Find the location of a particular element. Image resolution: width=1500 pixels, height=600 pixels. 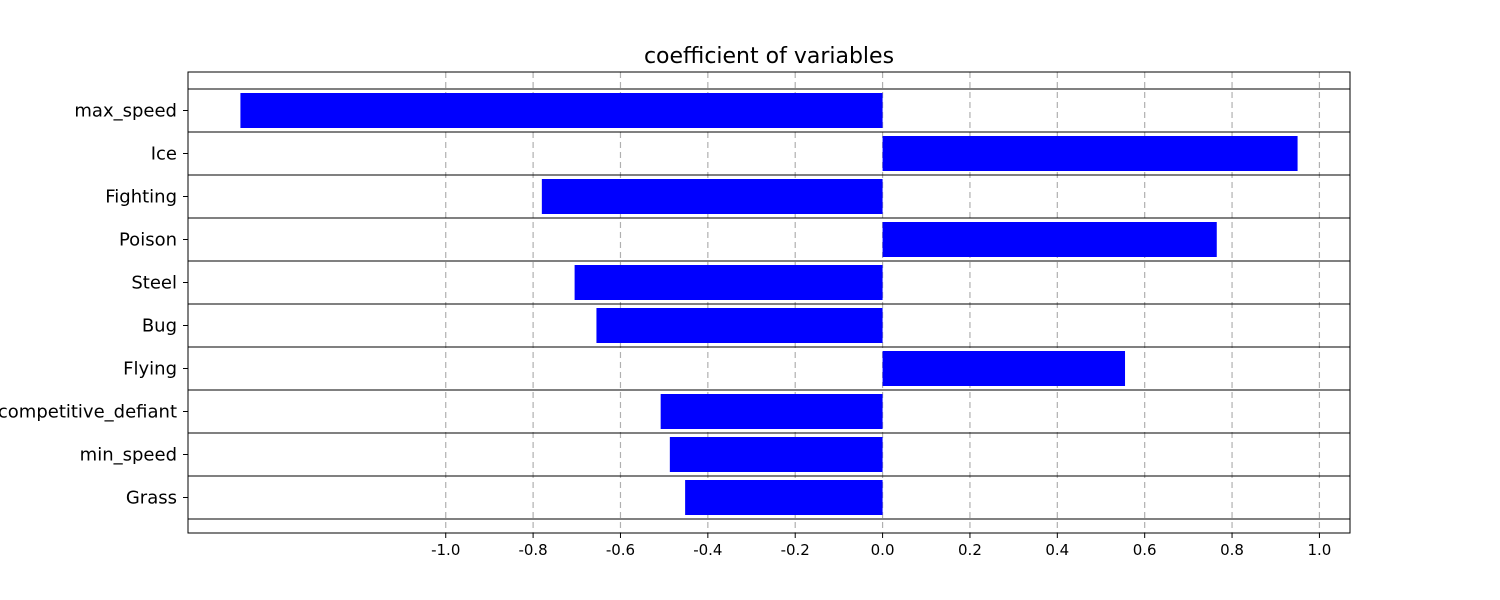

x-tick-label: -1.0 is located at coordinates (445, 550).